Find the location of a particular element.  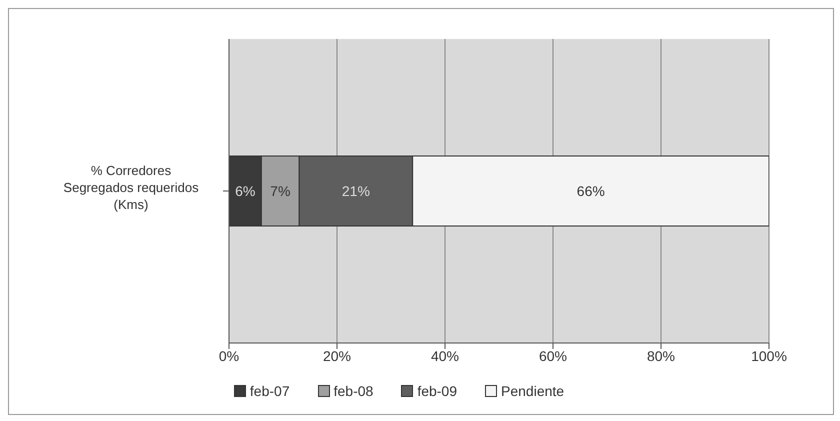

x-tick-label: 80% is located at coordinates (661, 356).